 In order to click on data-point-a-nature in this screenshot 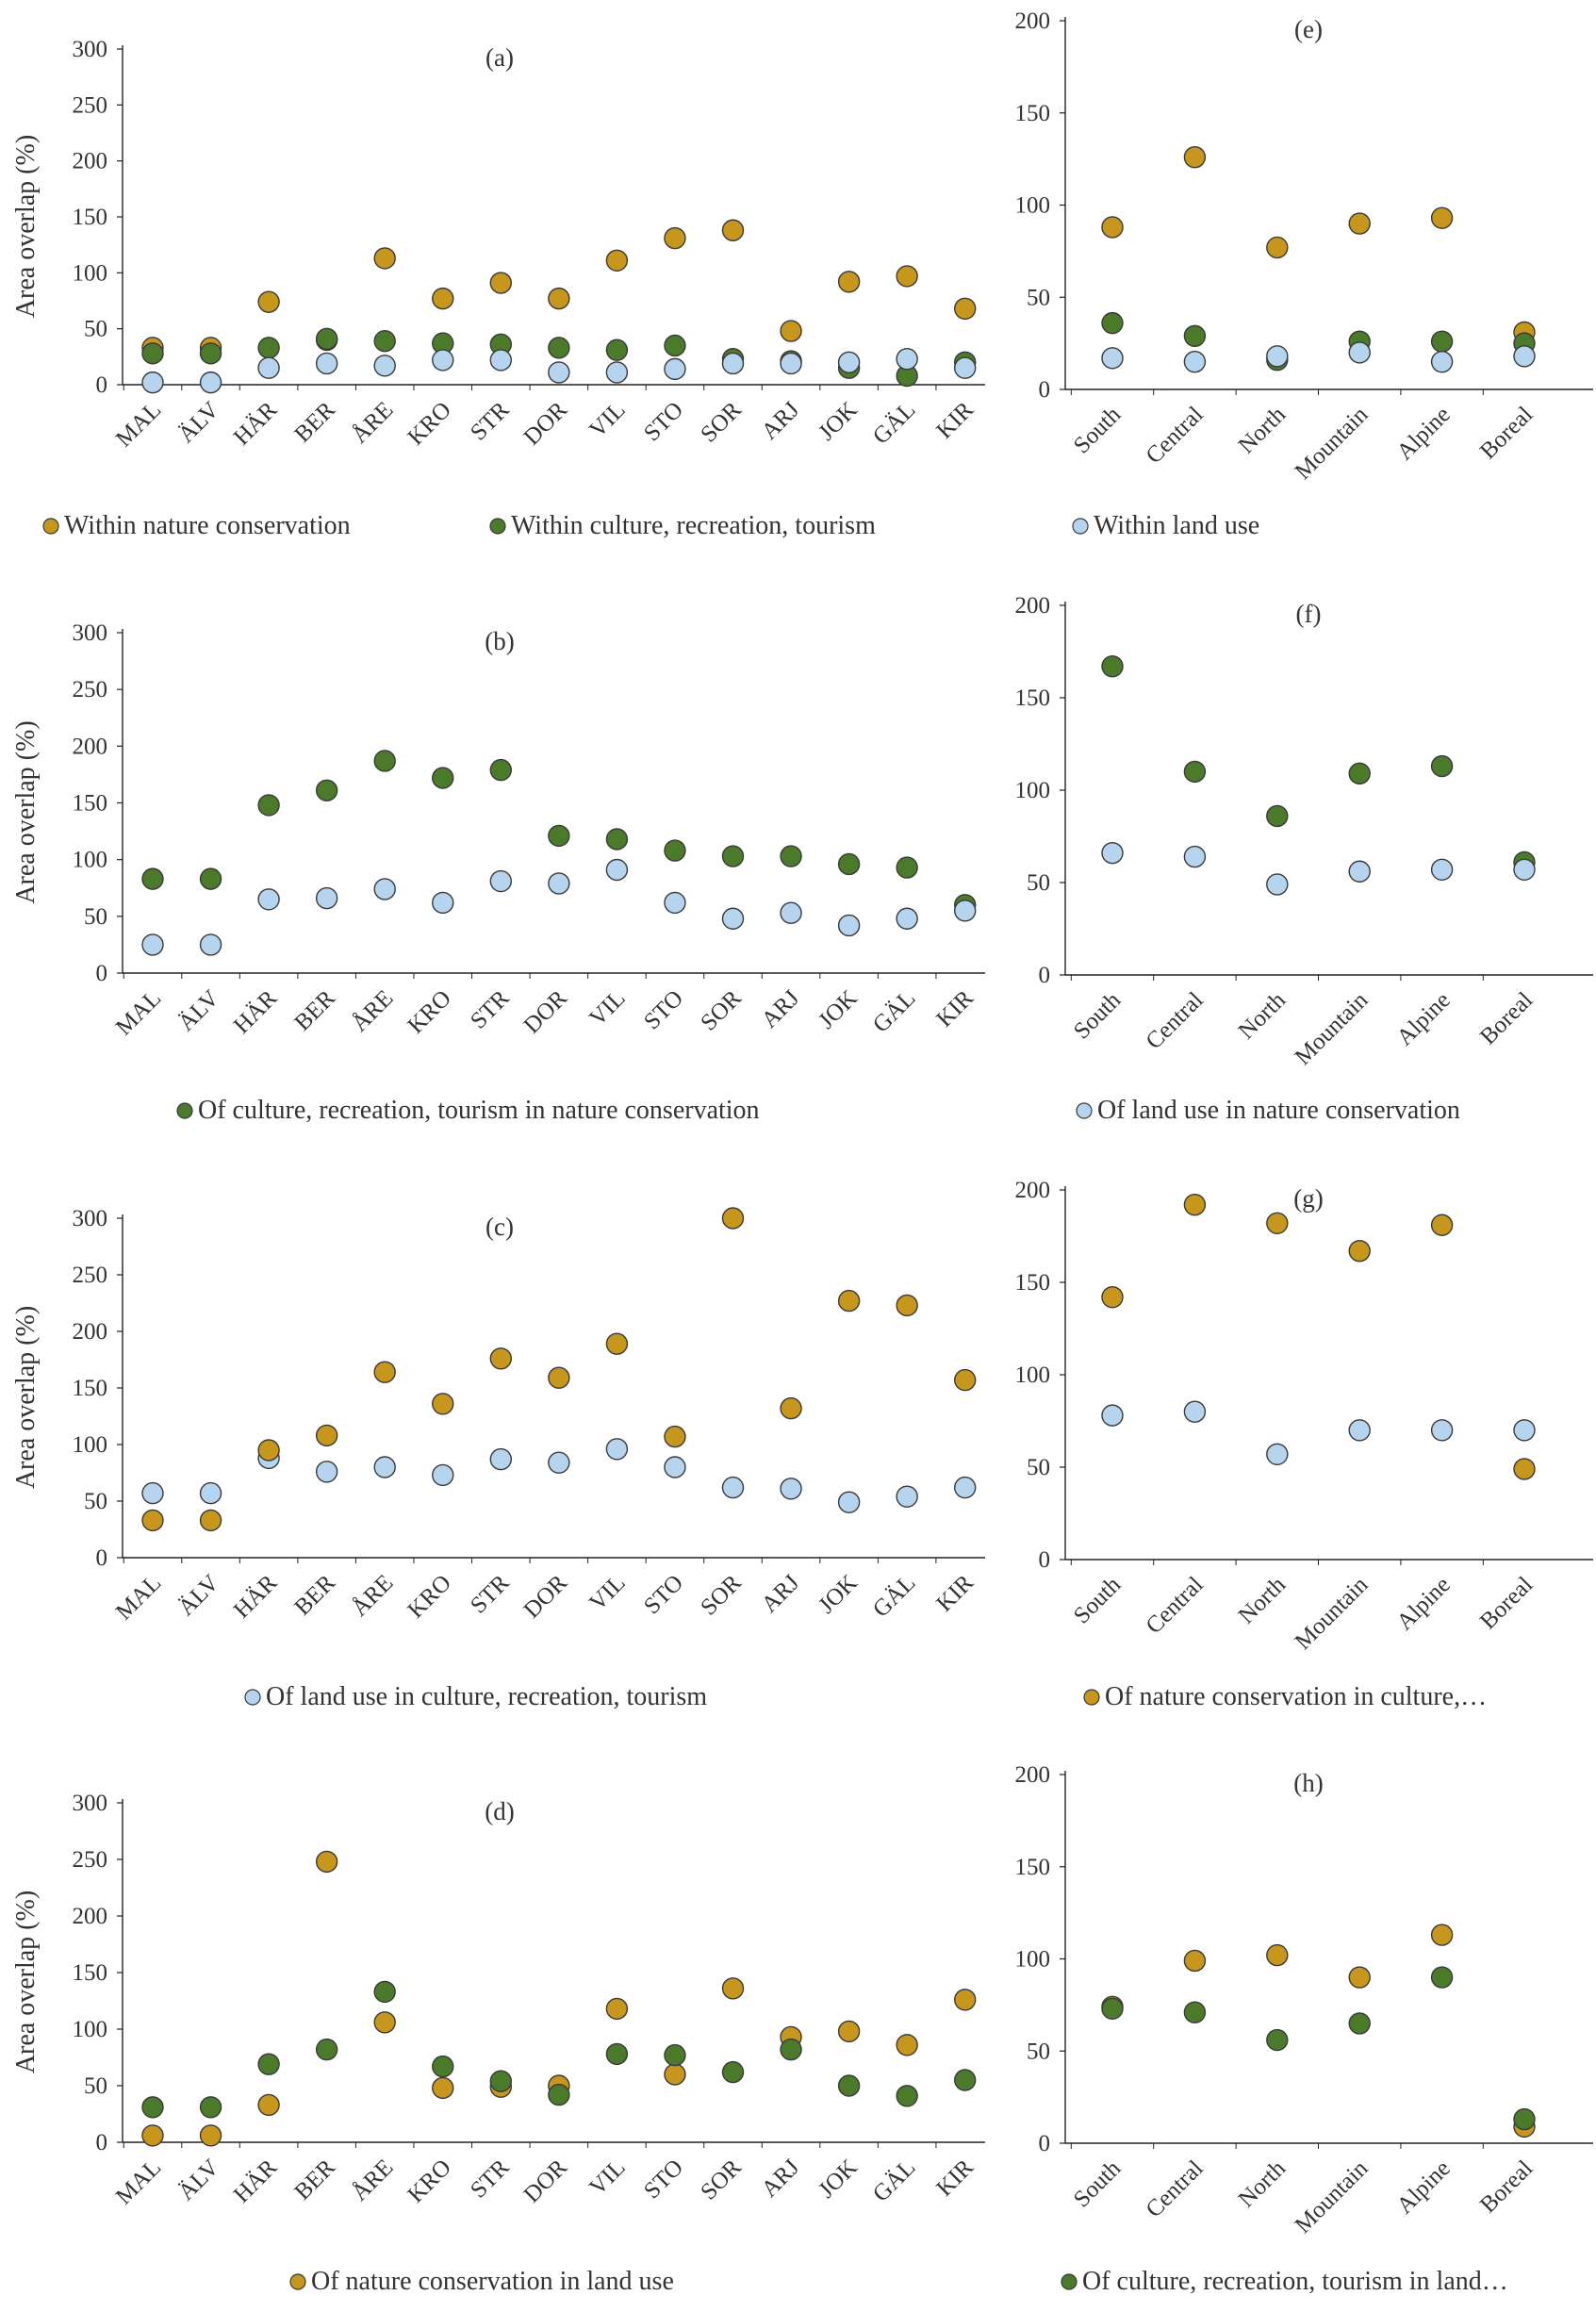, I will do `click(384, 258)`.